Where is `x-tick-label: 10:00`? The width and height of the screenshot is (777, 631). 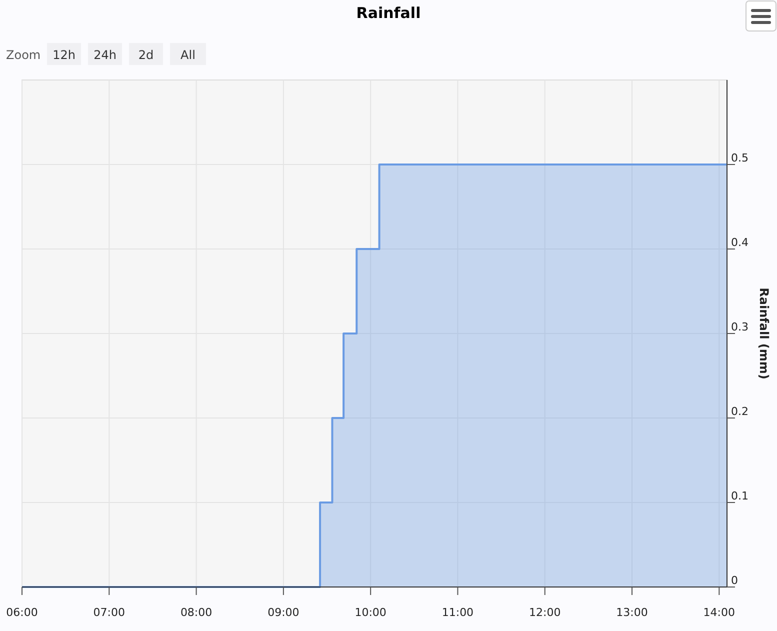
x-tick-label: 10:00 is located at coordinates (370, 612).